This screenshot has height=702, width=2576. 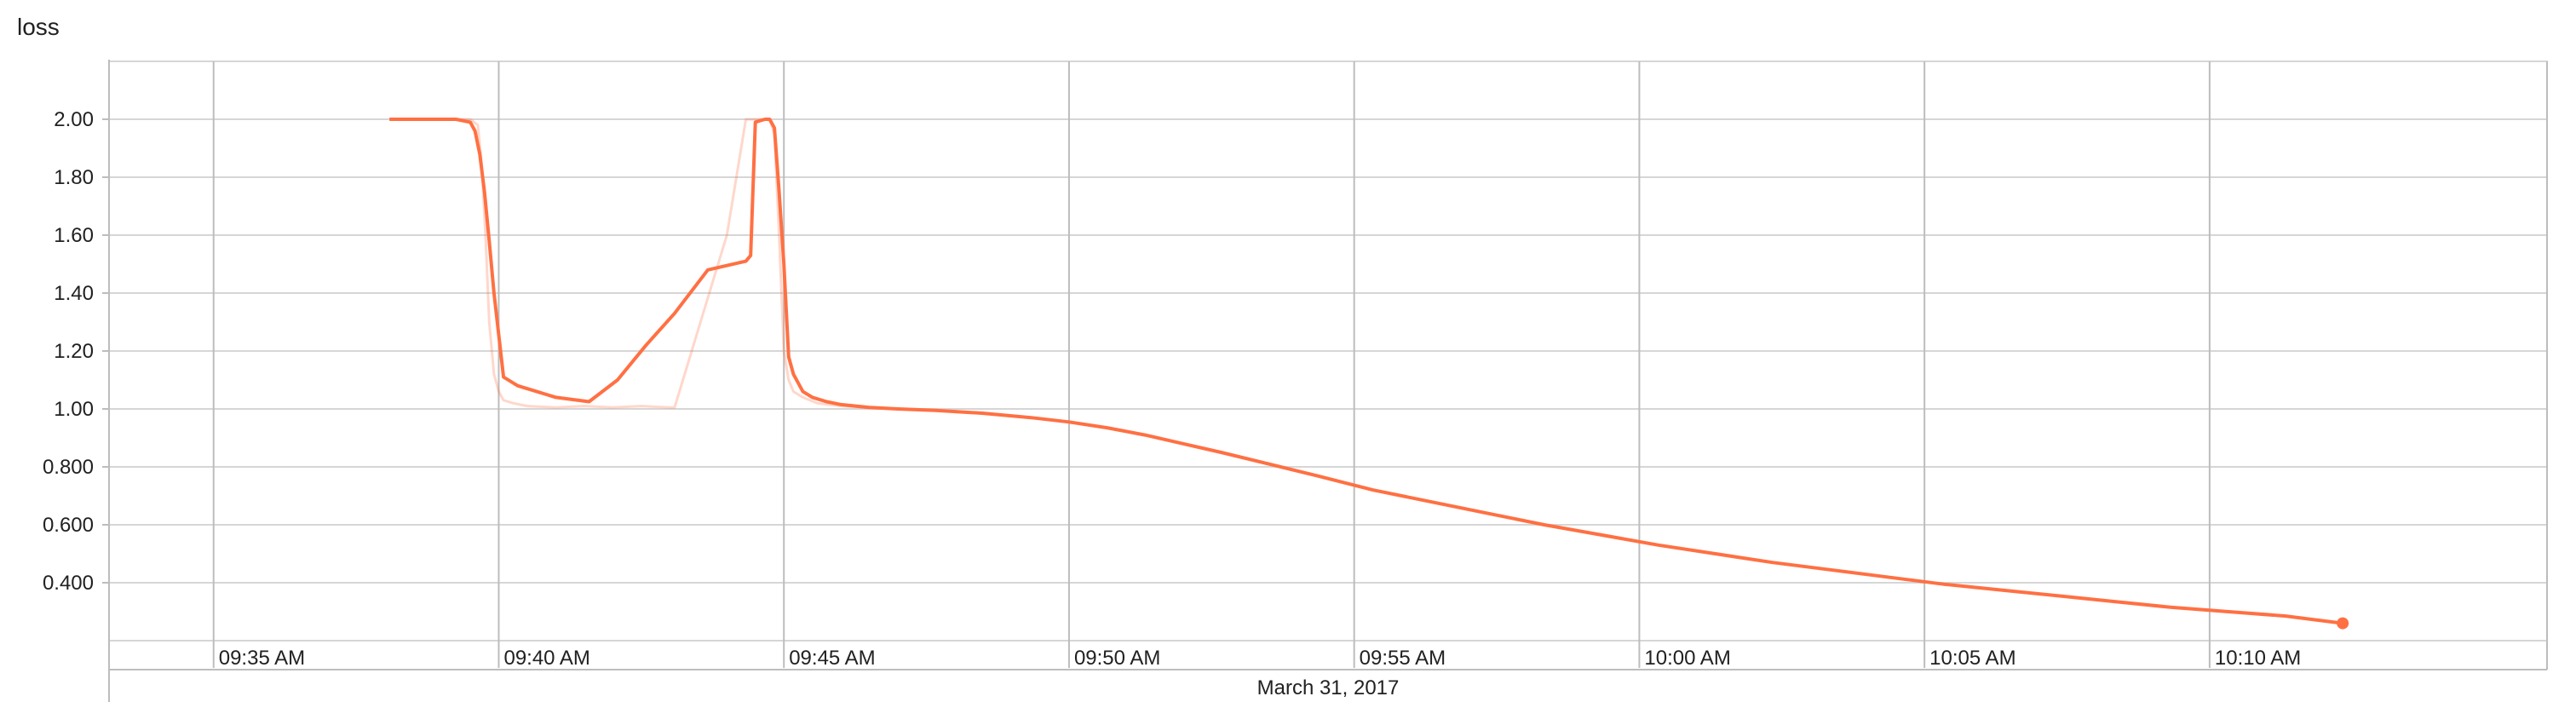 I want to click on y-tick-label: 0.400, so click(x=68, y=583).